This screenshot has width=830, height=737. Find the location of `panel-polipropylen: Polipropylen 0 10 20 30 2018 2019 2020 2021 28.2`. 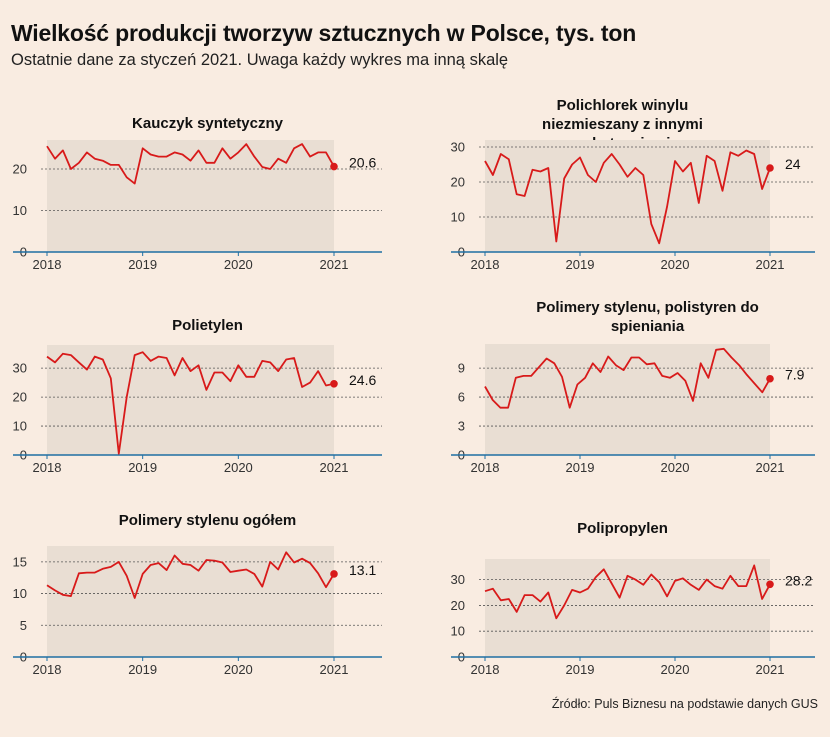

panel-polipropylen: Polipropylen 0 10 20 30 2018 2019 2020 2021 28.2 is located at coordinates (622, 601).